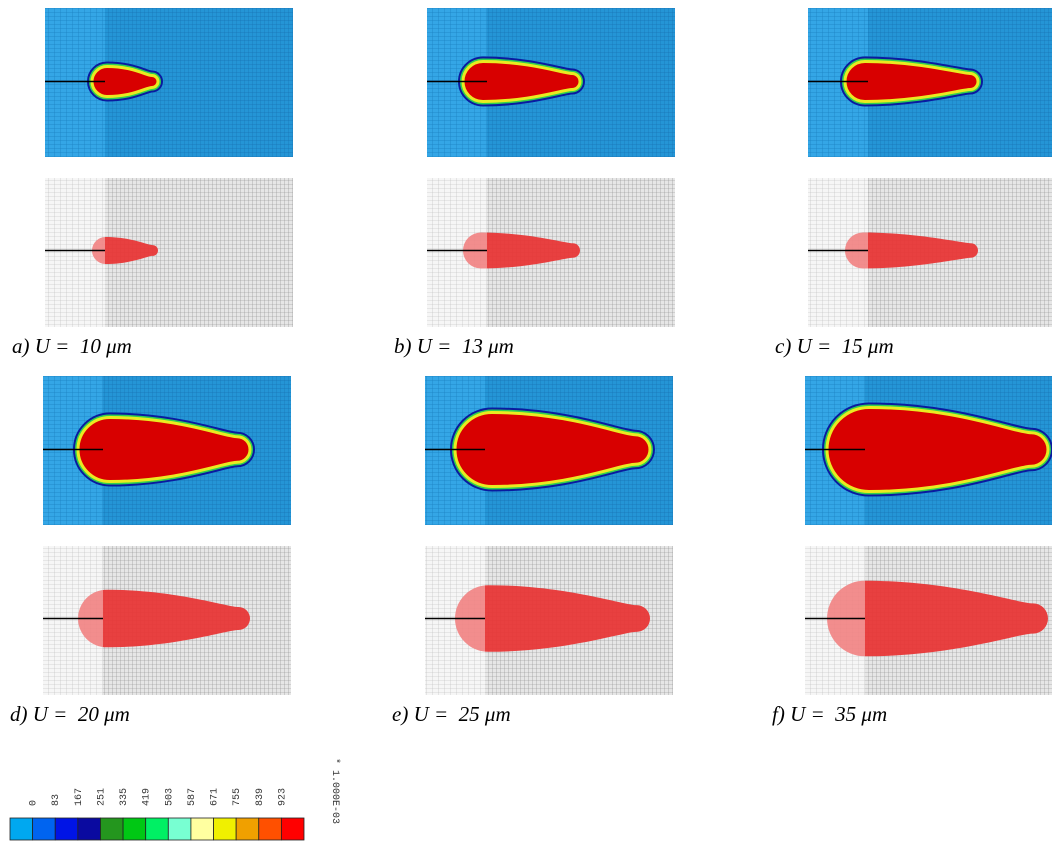 The height and width of the screenshot is (842, 1052). What do you see at coordinates (451, 714) in the screenshot?
I see `panel-caption: e) U = 25 μm` at bounding box center [451, 714].